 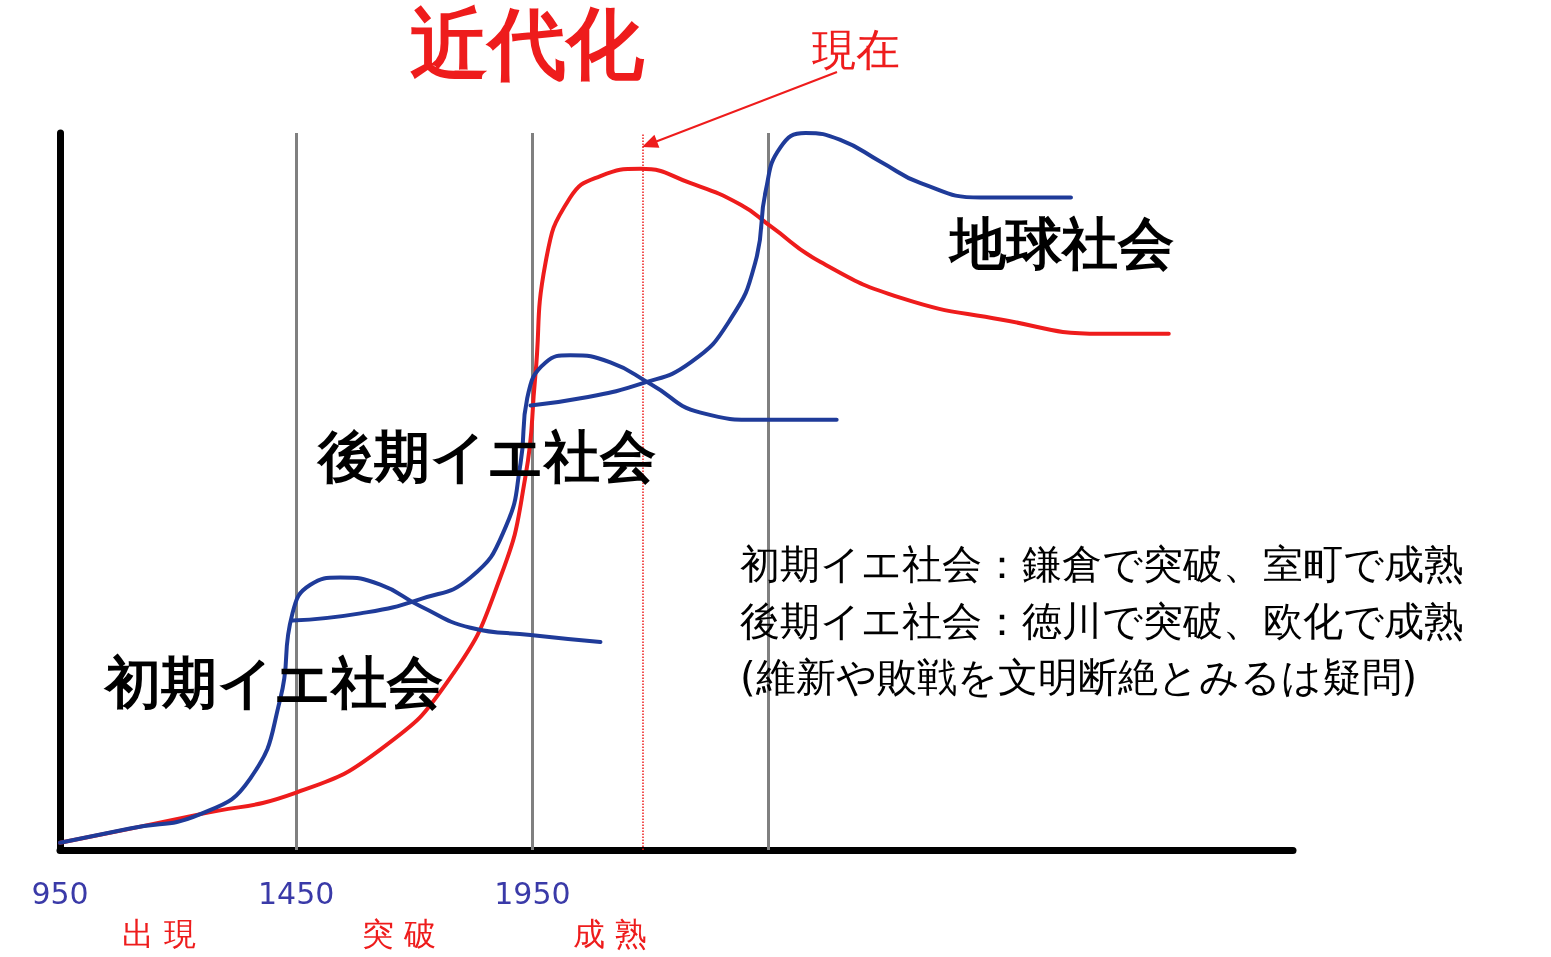 I want to click on text: 成 熟, so click(x=610, y=934).